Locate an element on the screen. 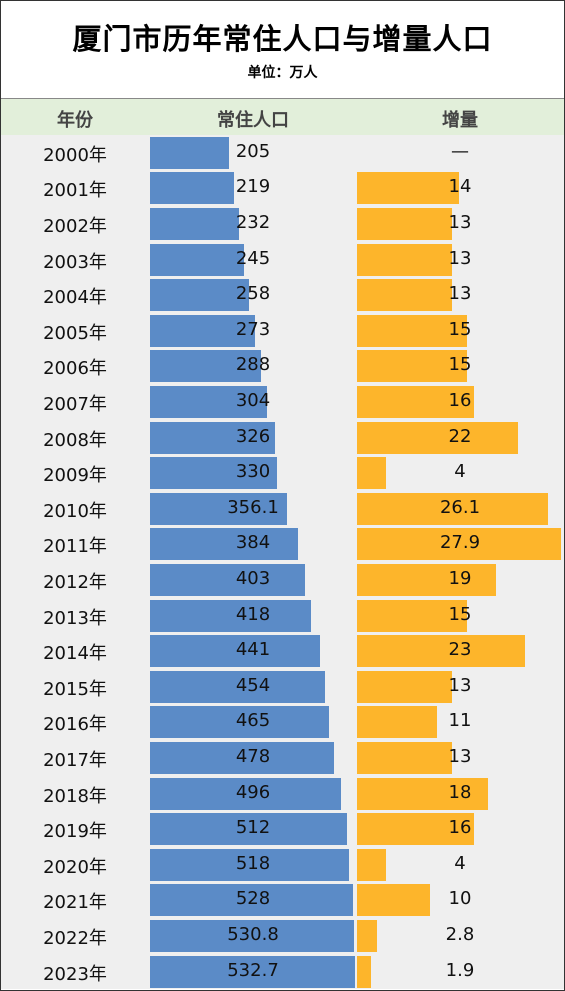  year-label: 2016年 is located at coordinates (75, 725).